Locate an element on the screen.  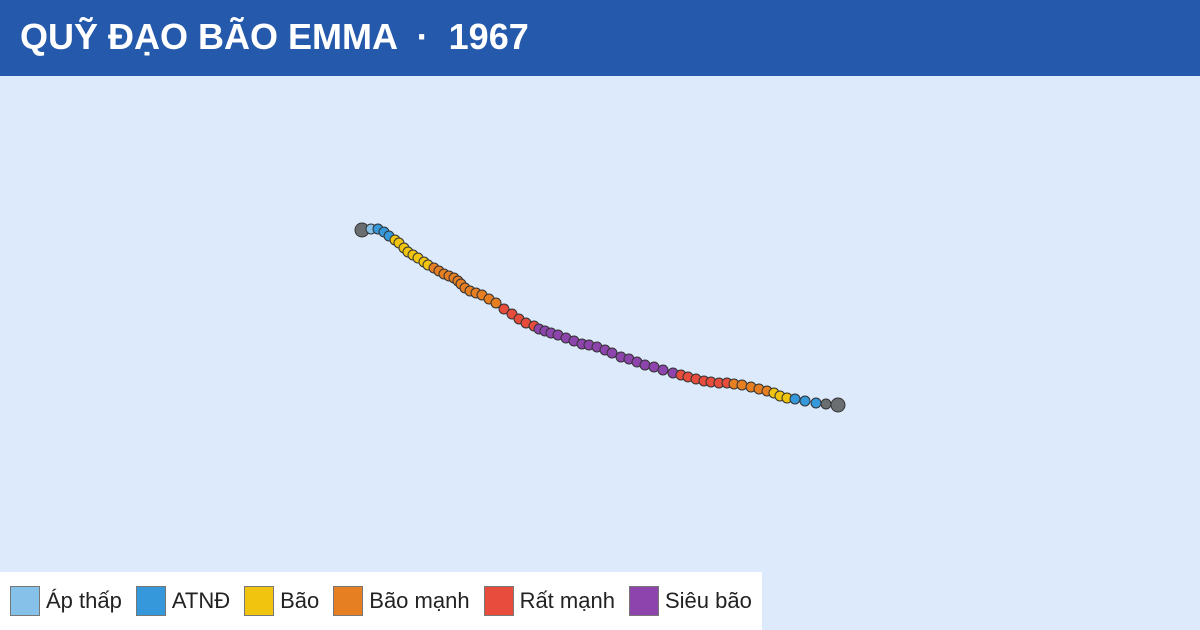
legend-item: Siêu bão is located at coordinates (690, 601).